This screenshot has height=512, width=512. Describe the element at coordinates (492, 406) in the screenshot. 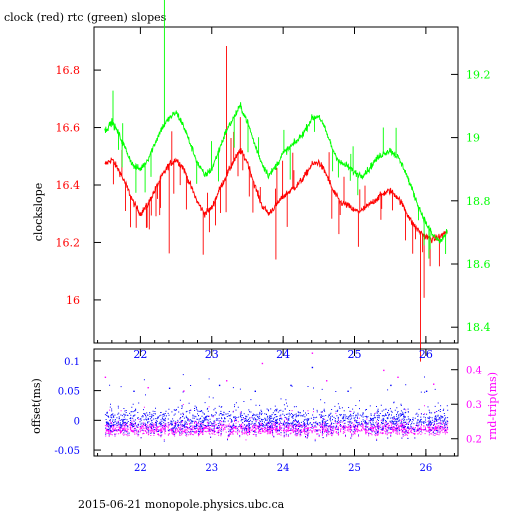

I see `roundtrip-y-axis-label: rnd-trip(ms)` at that location.